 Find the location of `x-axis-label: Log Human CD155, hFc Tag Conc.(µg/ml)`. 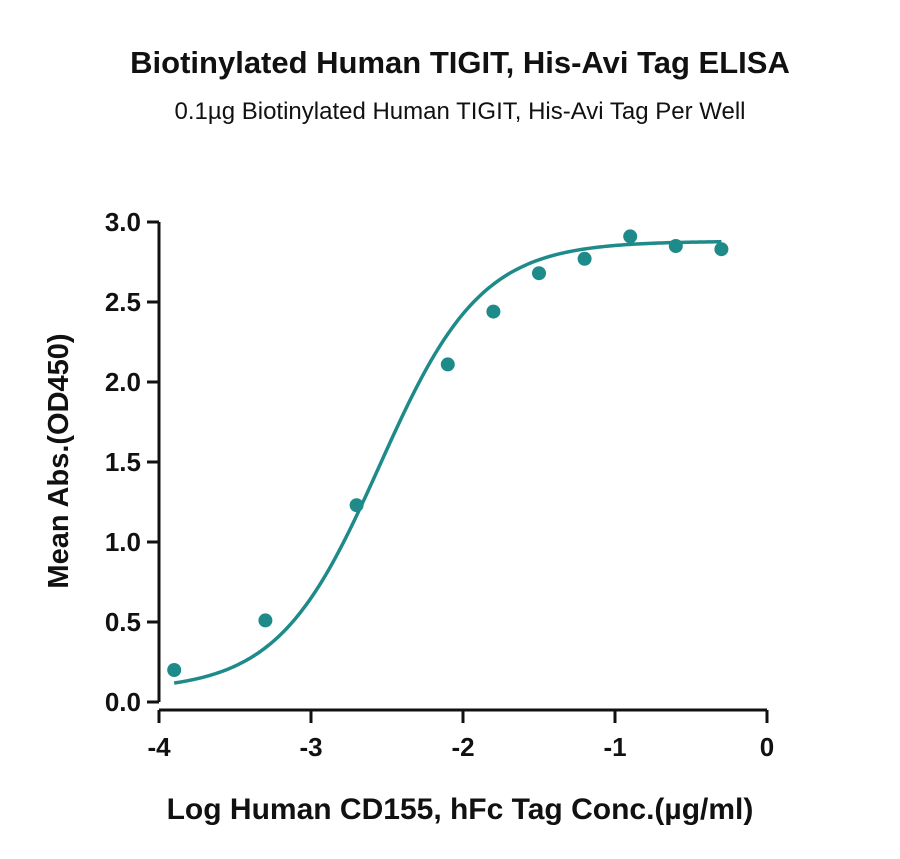

x-axis-label: Log Human CD155, hFc Tag Conc.(µg/ml) is located at coordinates (460, 809).